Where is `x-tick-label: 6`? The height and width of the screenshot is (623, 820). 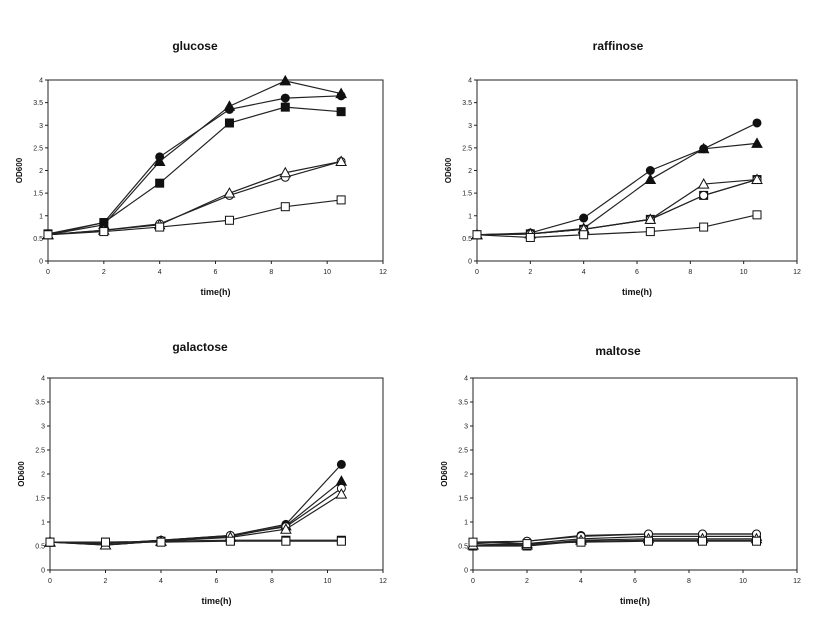 x-tick-label: 6 is located at coordinates (635, 581).